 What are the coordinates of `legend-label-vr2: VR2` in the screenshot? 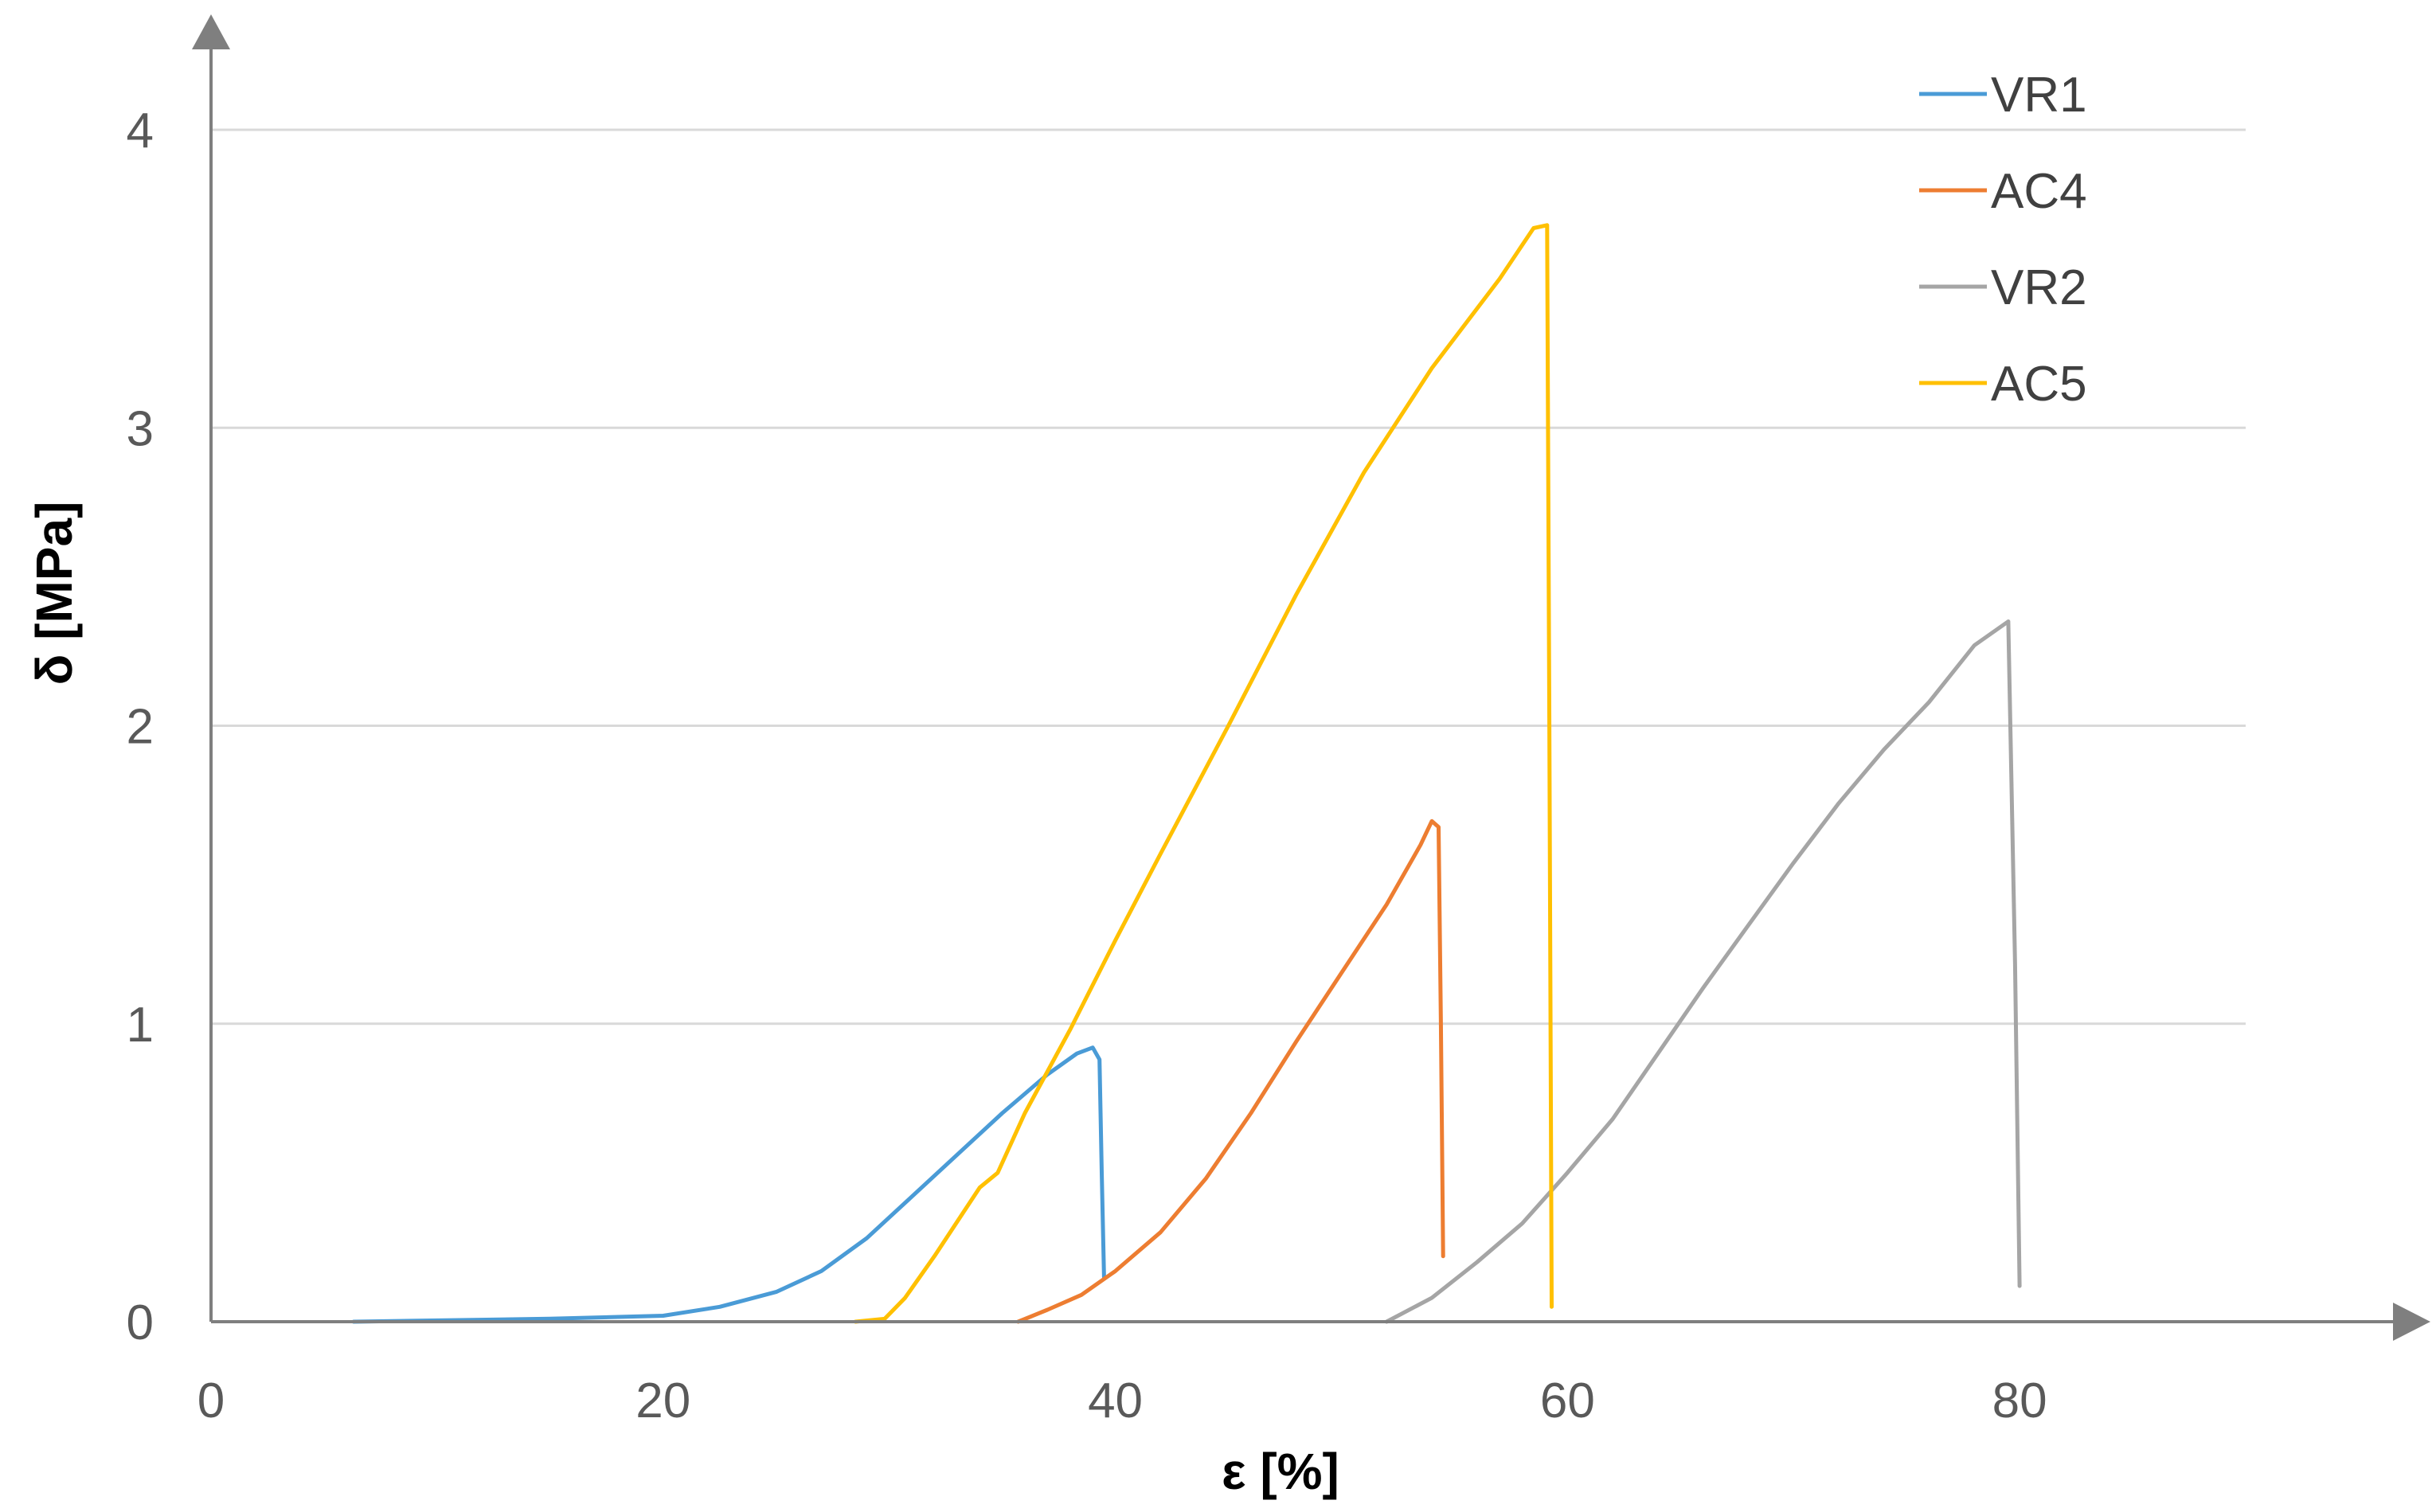 It's located at (2039, 287).